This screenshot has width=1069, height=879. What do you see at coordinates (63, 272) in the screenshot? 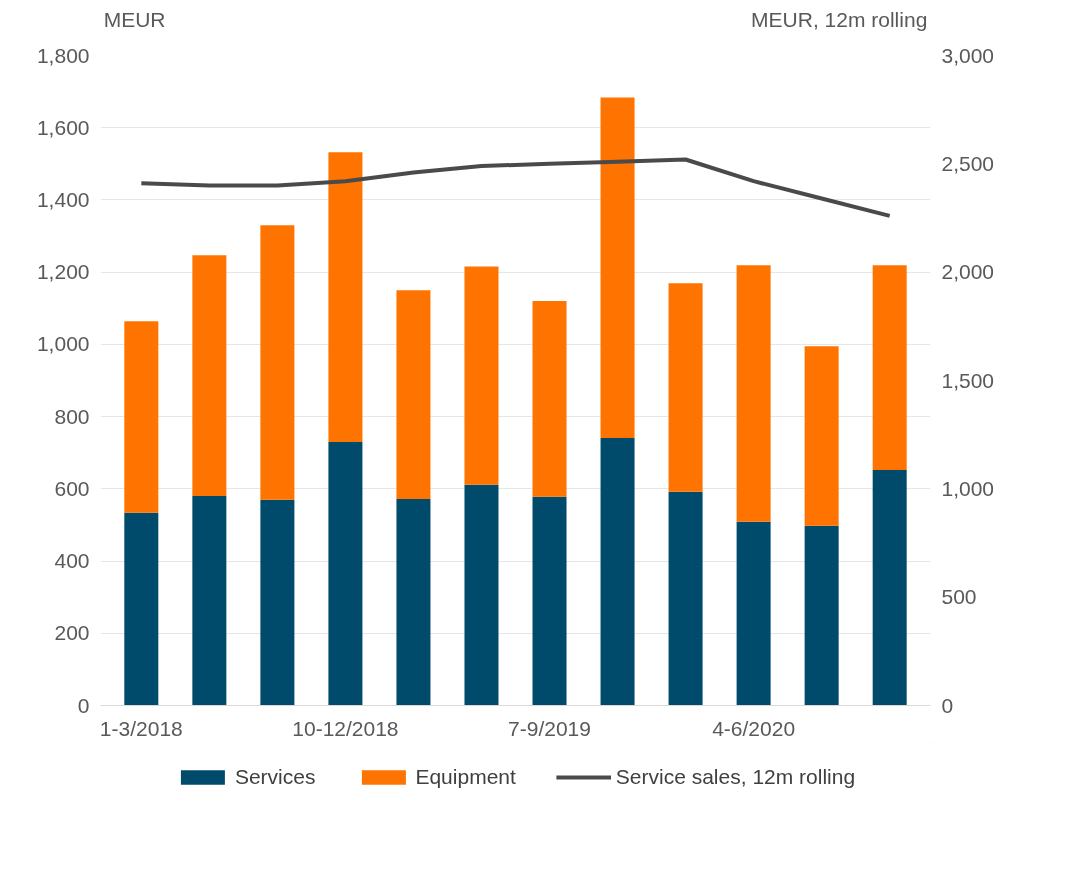
I see `y-tick-label: 1,200` at bounding box center [63, 272].